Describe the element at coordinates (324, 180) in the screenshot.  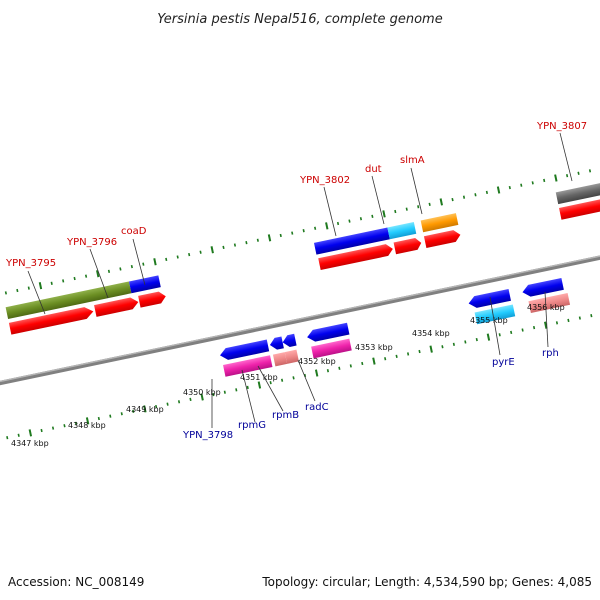
I see `gene-label-ypn-3802: YPN_3802` at that location.